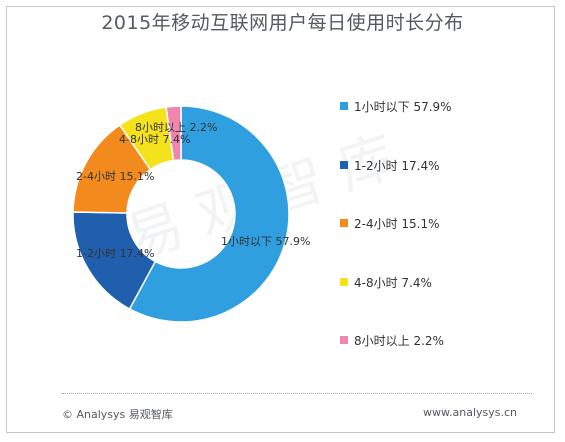  What do you see at coordinates (470, 412) in the screenshot?
I see `footer-website: www.analysys.cn` at bounding box center [470, 412].